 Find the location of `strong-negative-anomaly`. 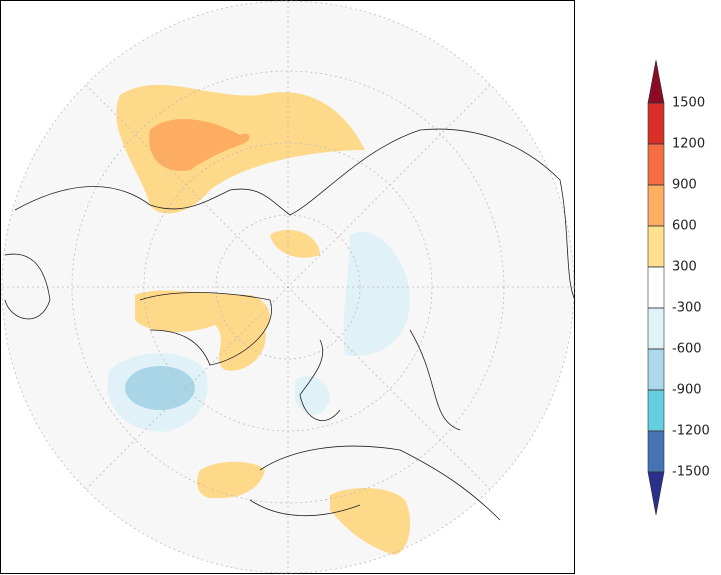

strong-negative-anomaly is located at coordinates (160, 388).